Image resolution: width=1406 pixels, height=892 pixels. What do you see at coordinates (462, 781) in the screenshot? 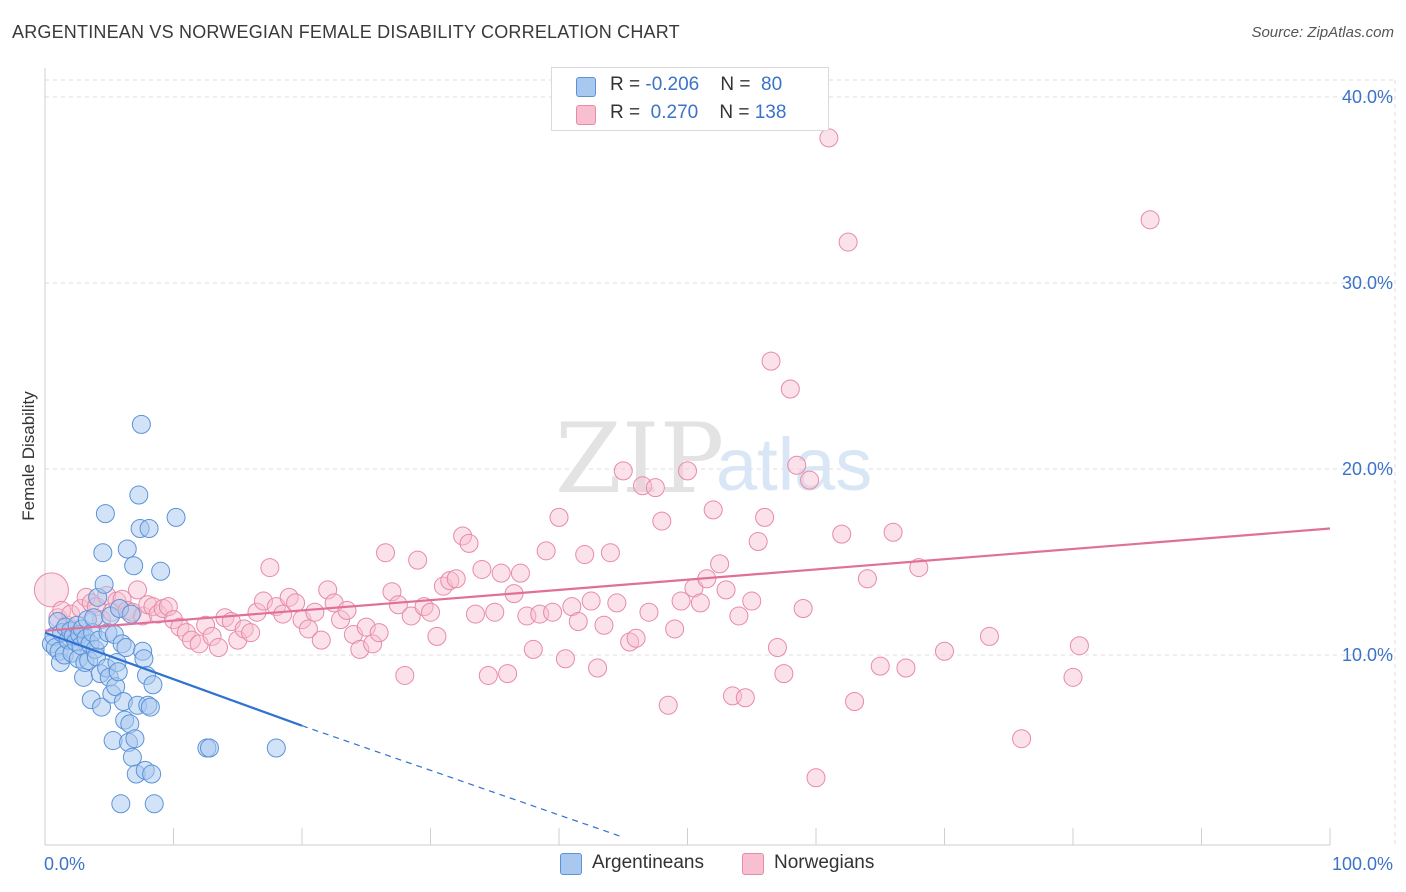
I see `argentineans-trend-extension` at bounding box center [462, 781].